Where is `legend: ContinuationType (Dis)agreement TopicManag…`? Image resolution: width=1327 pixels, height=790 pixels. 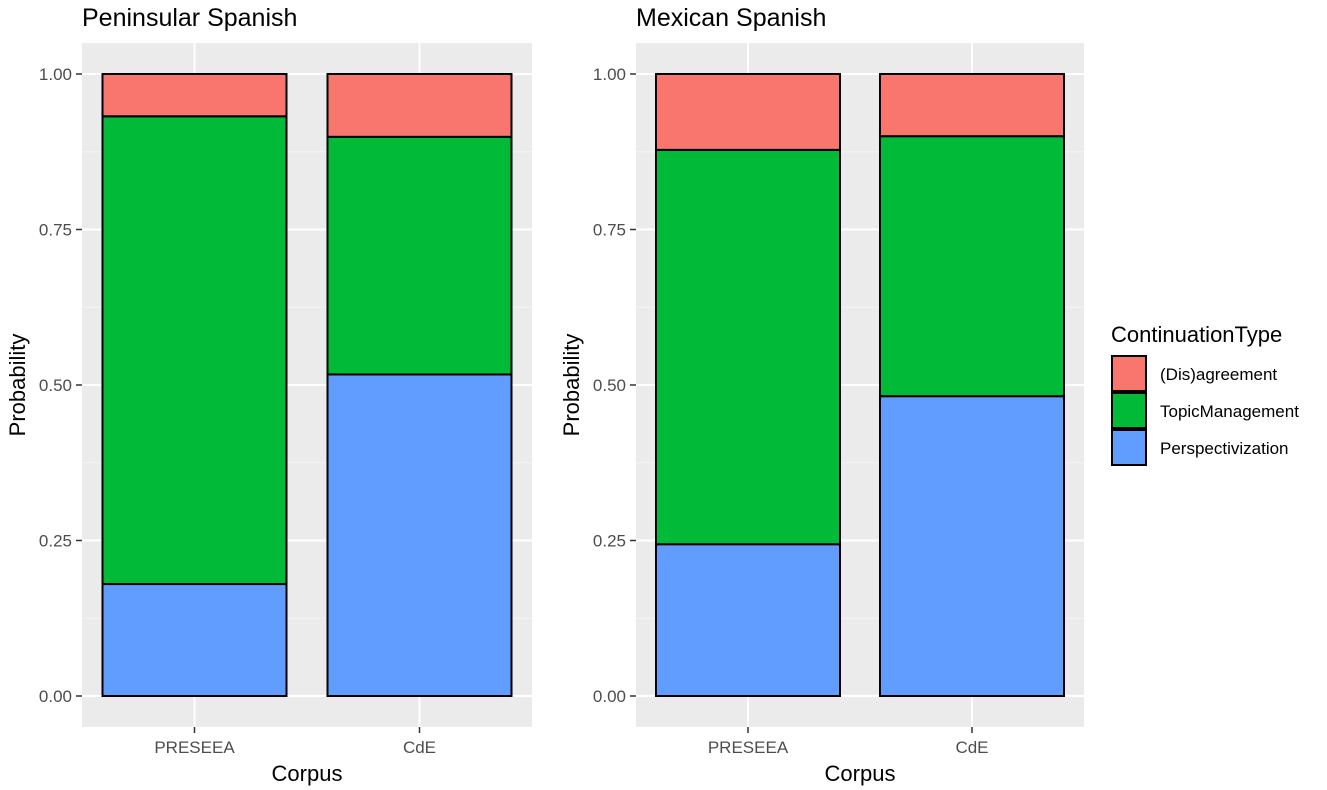 legend: ContinuationType (Dis)agreement TopicManag… is located at coordinates (1205, 394).